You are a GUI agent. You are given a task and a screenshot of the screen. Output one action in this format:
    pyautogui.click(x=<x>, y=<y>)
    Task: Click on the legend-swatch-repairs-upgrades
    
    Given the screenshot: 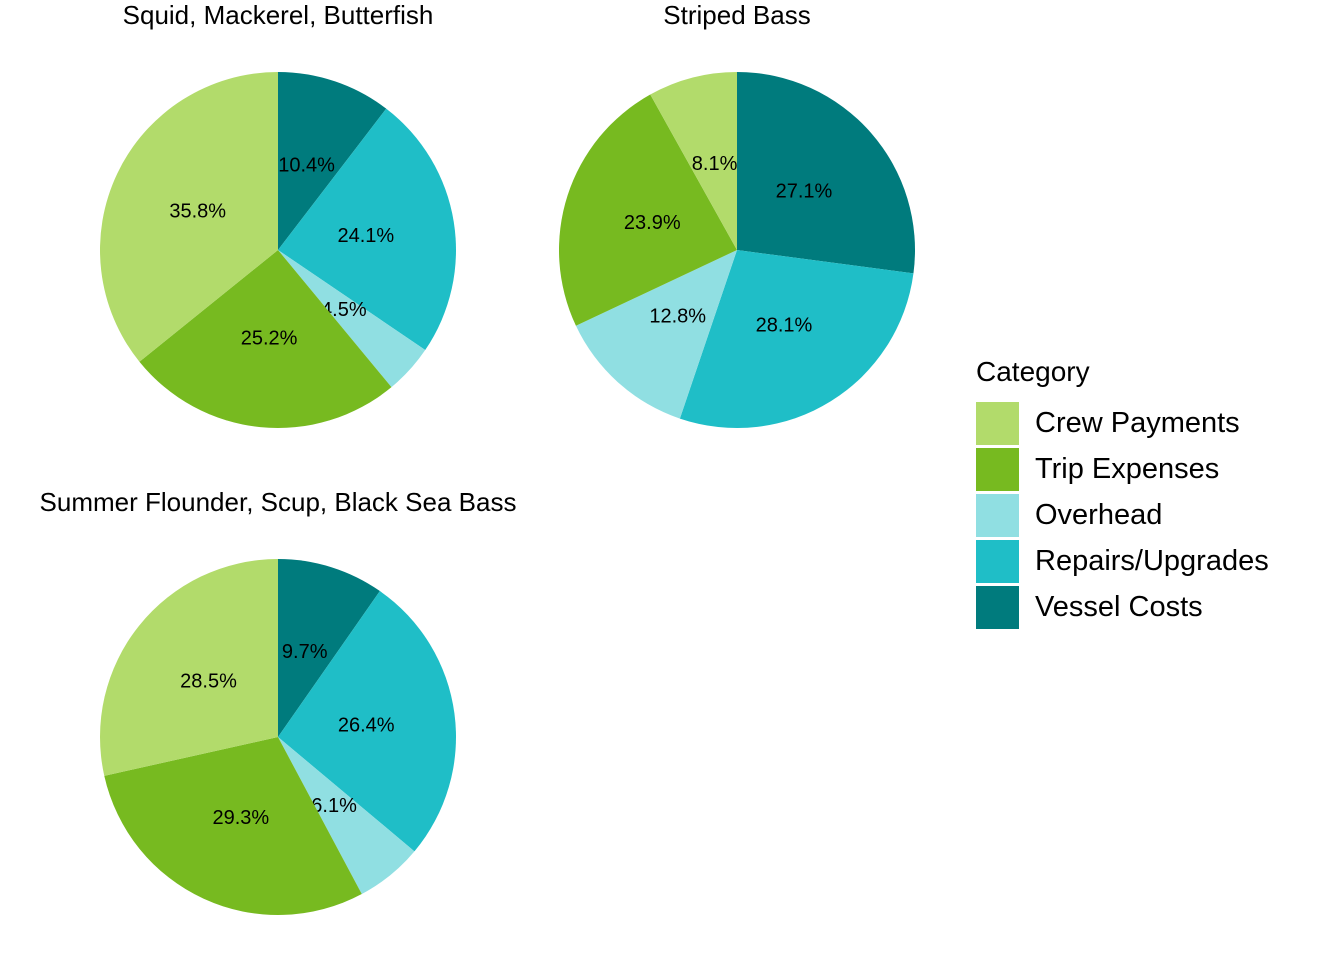 What is the action you would take?
    pyautogui.click(x=997, y=561)
    